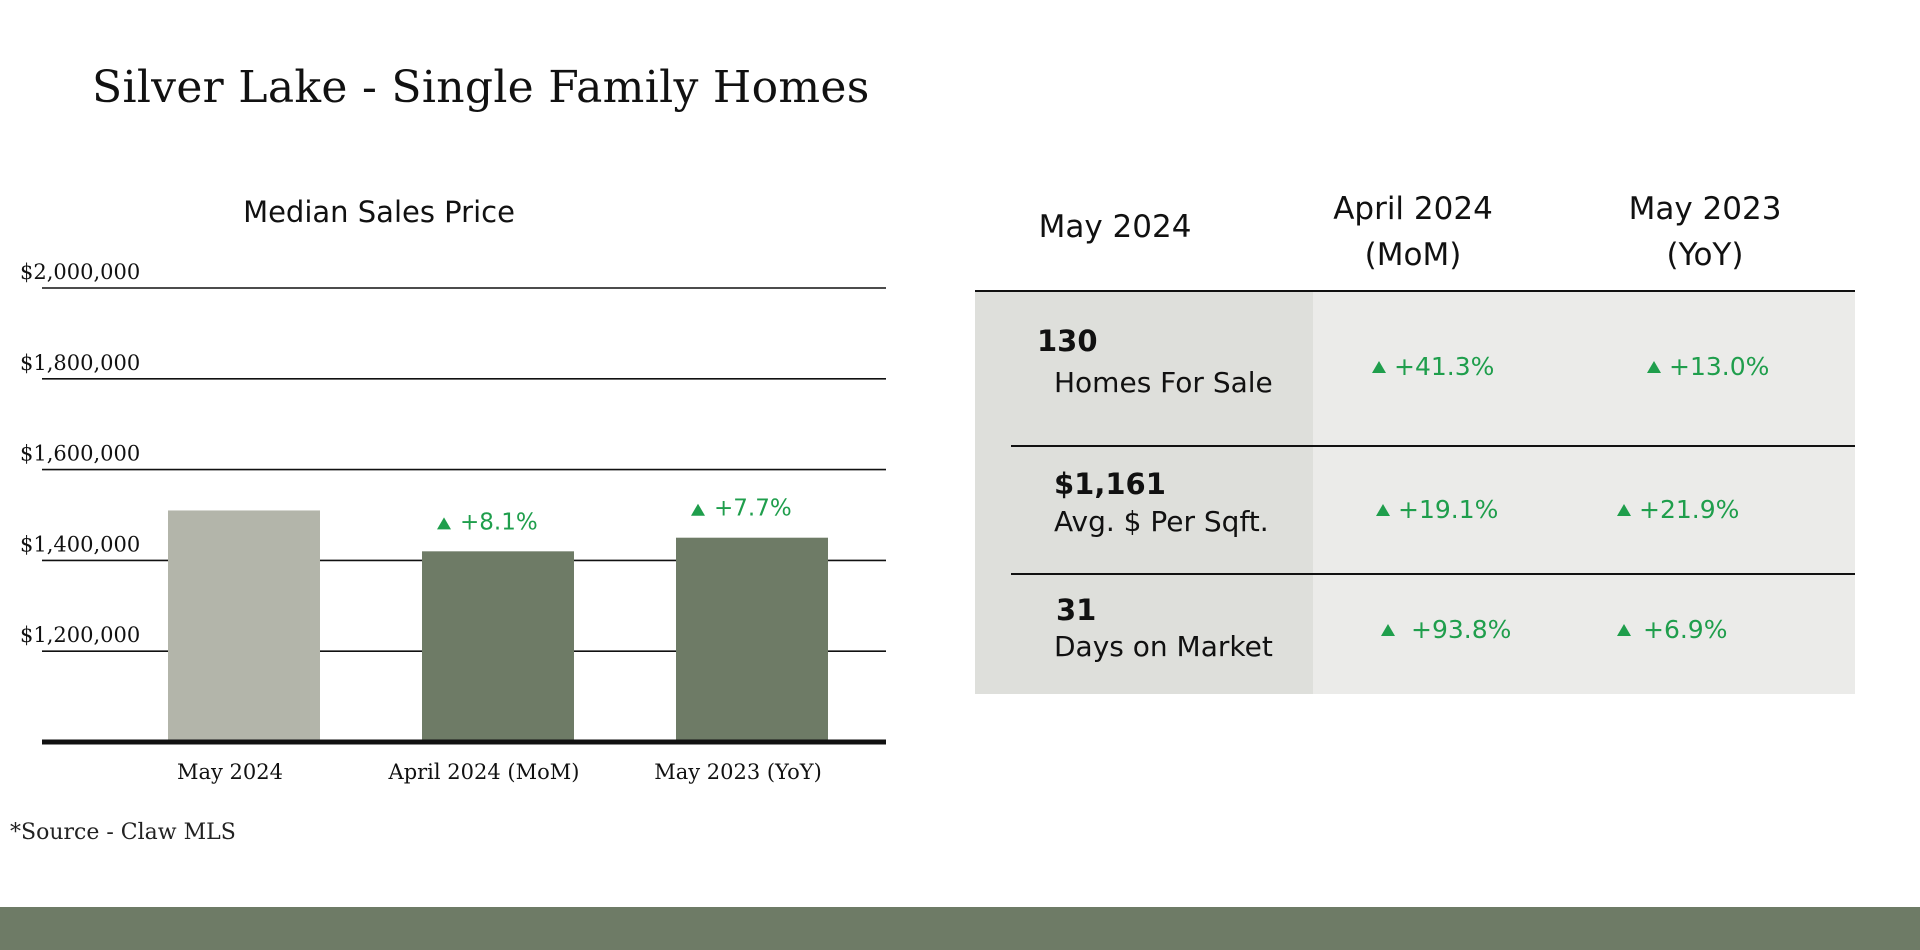 This screenshot has width=1920, height=950. Describe the element at coordinates (1448, 509) in the screenshot. I see `mom-change-value: +19.1%` at that location.